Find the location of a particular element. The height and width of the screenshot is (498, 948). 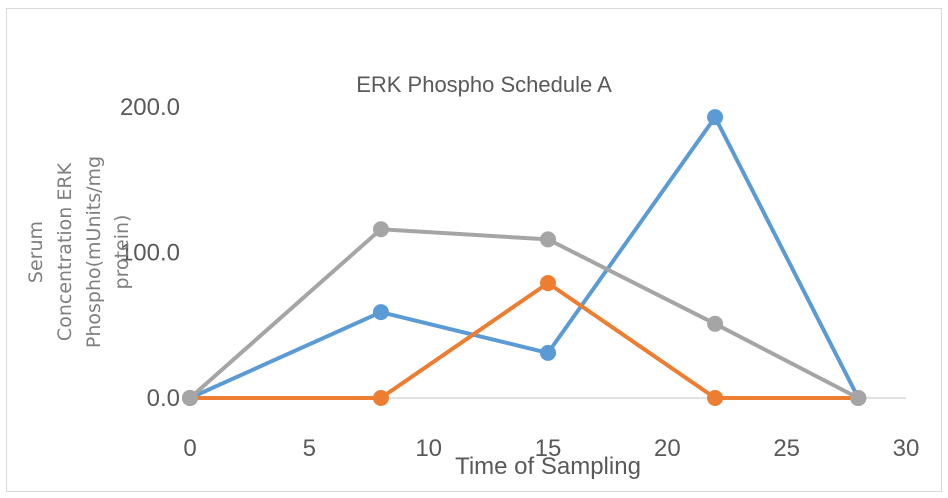

y-tick-label: 0.0 is located at coordinates (163, 398).